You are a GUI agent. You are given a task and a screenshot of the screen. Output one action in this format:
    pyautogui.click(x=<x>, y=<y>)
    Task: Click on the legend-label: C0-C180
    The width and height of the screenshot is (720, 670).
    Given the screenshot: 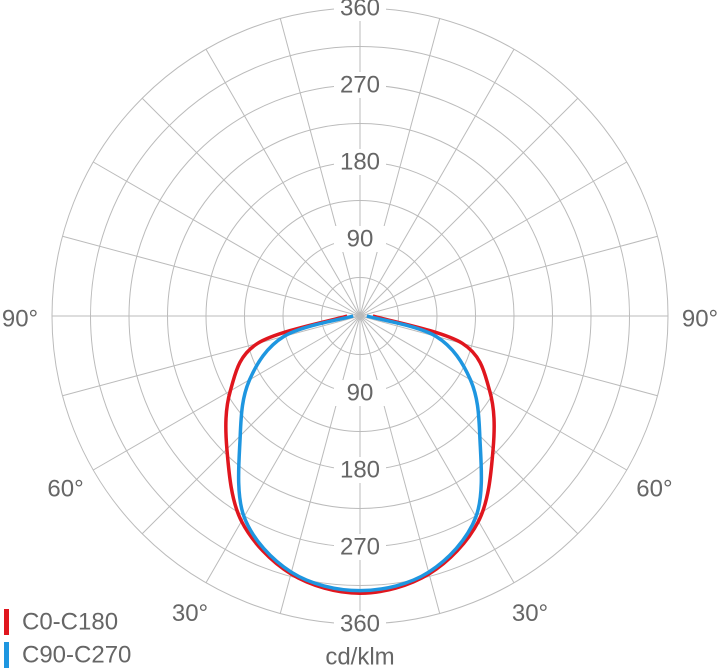 What is the action you would take?
    pyautogui.click(x=70, y=621)
    